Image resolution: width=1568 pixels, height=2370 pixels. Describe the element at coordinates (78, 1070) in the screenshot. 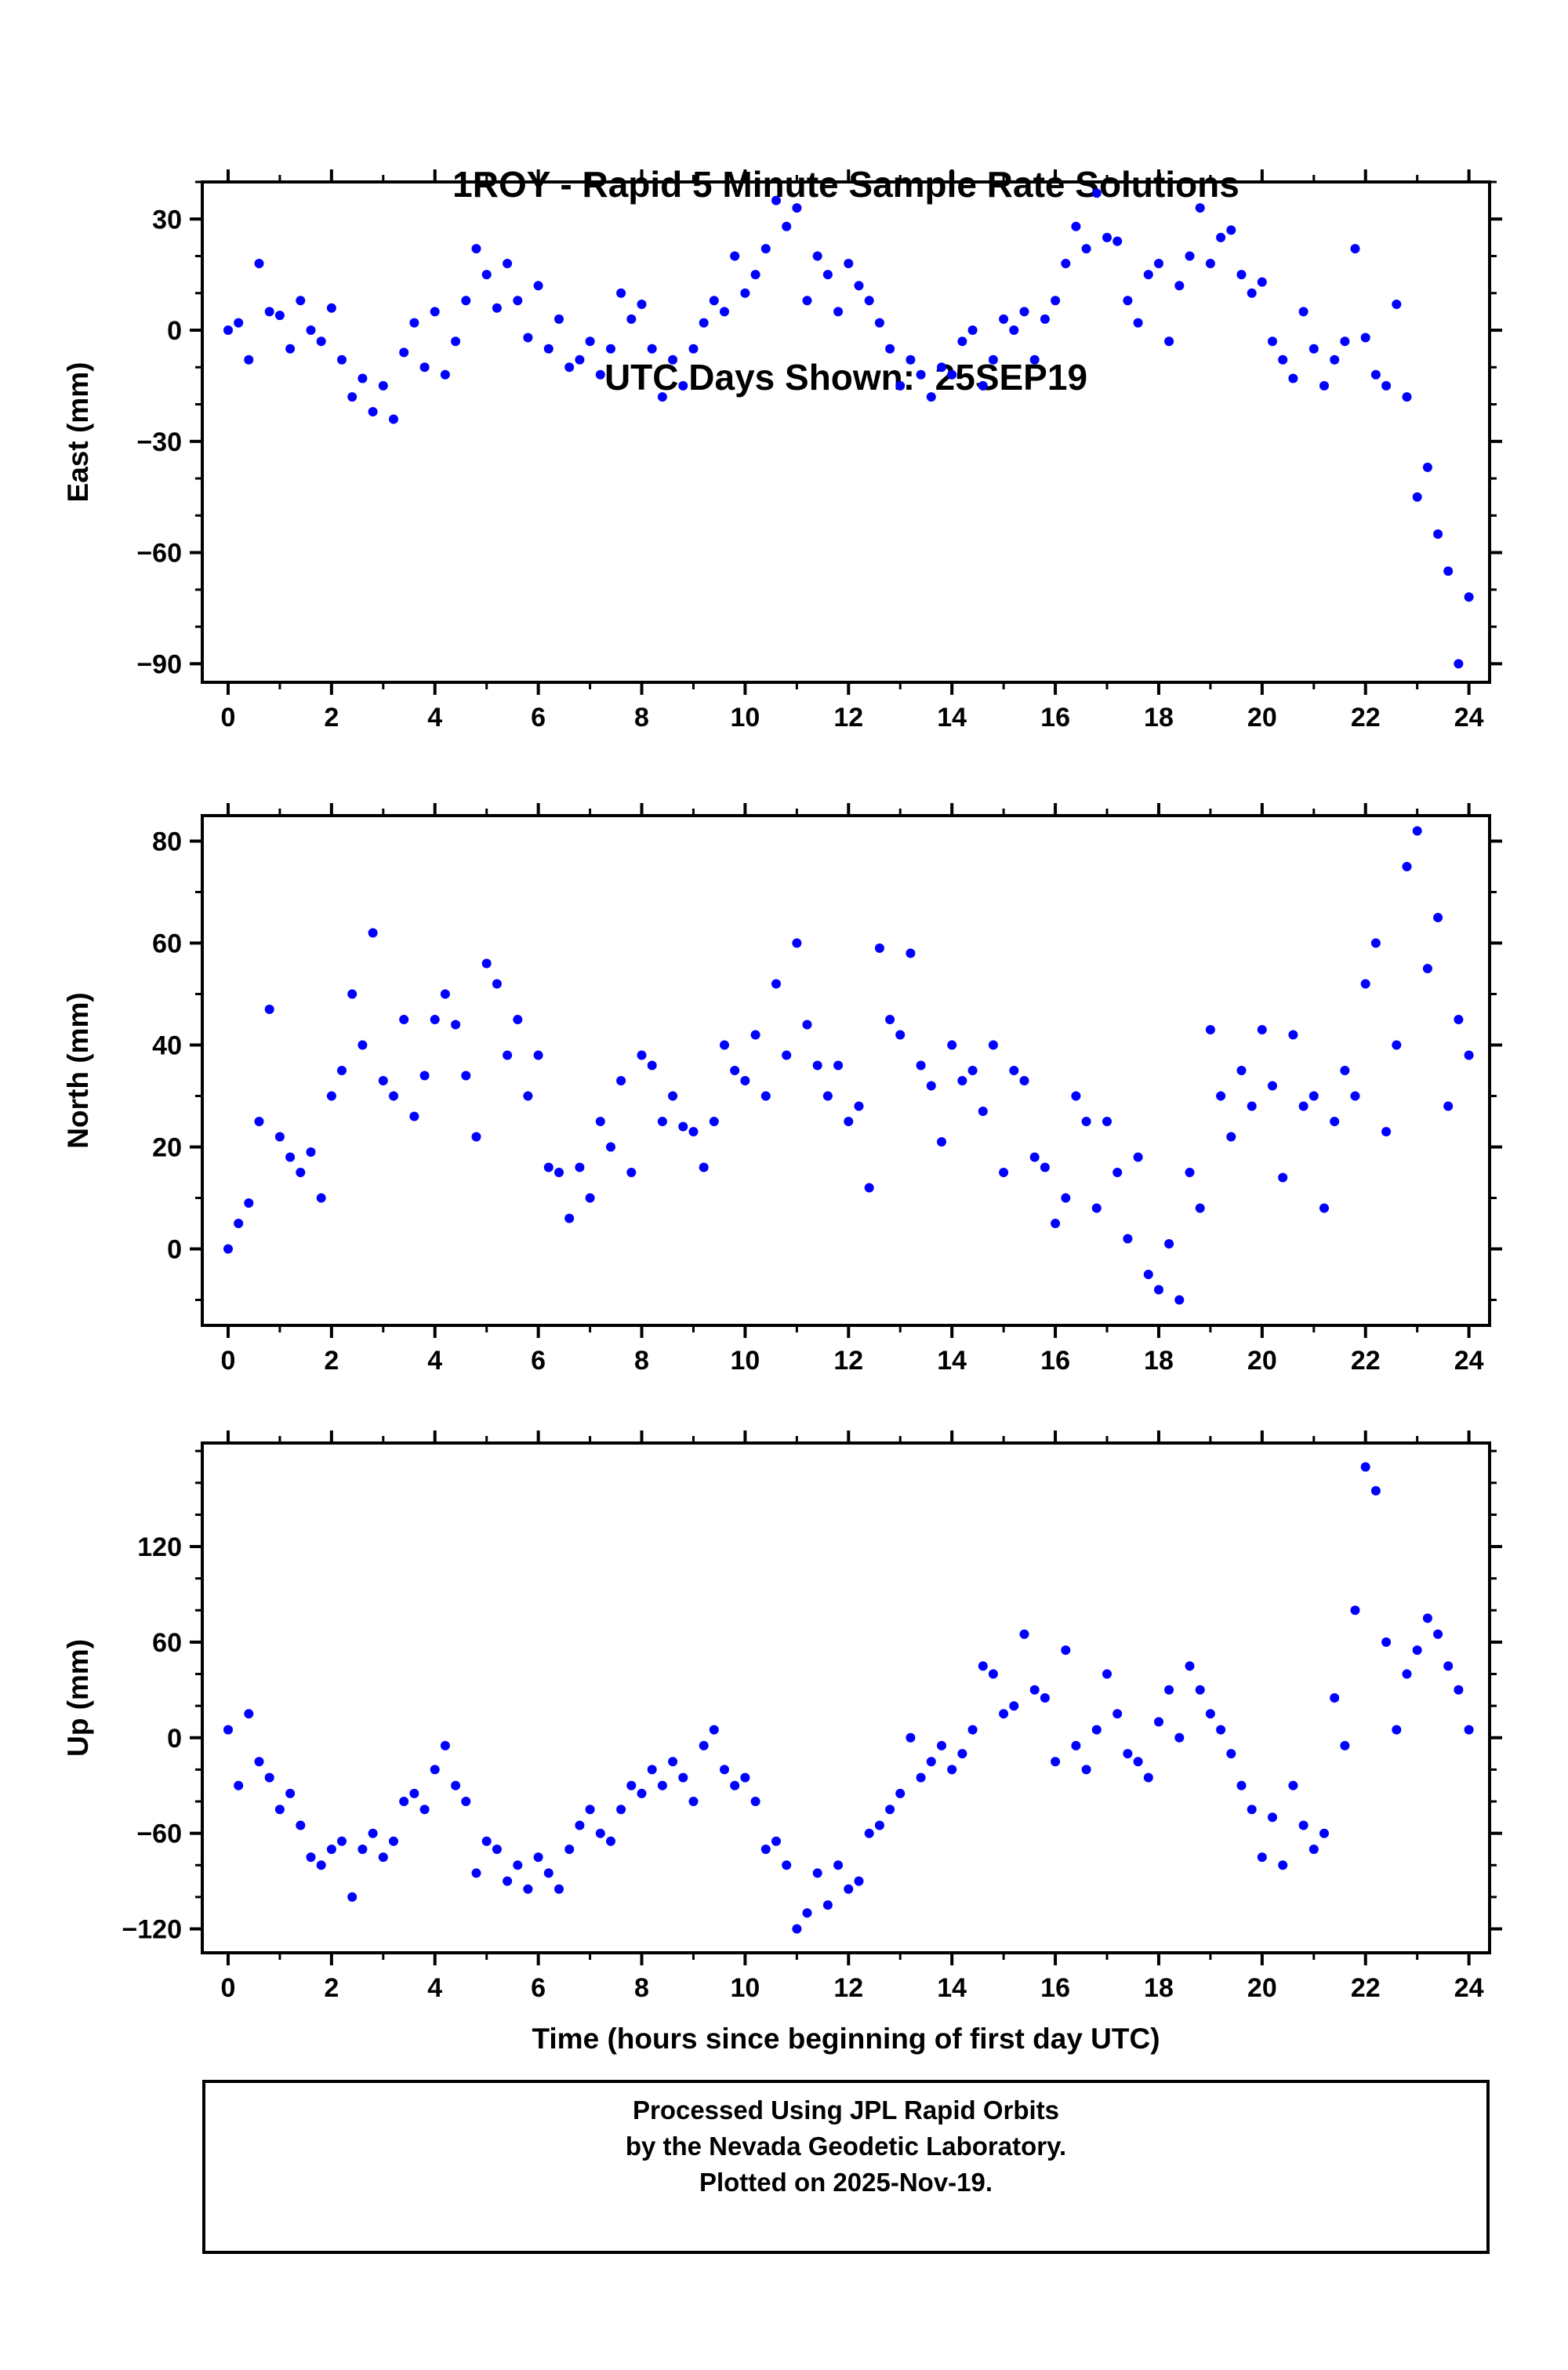

I see `y-axis-title-north: North (mm)` at that location.